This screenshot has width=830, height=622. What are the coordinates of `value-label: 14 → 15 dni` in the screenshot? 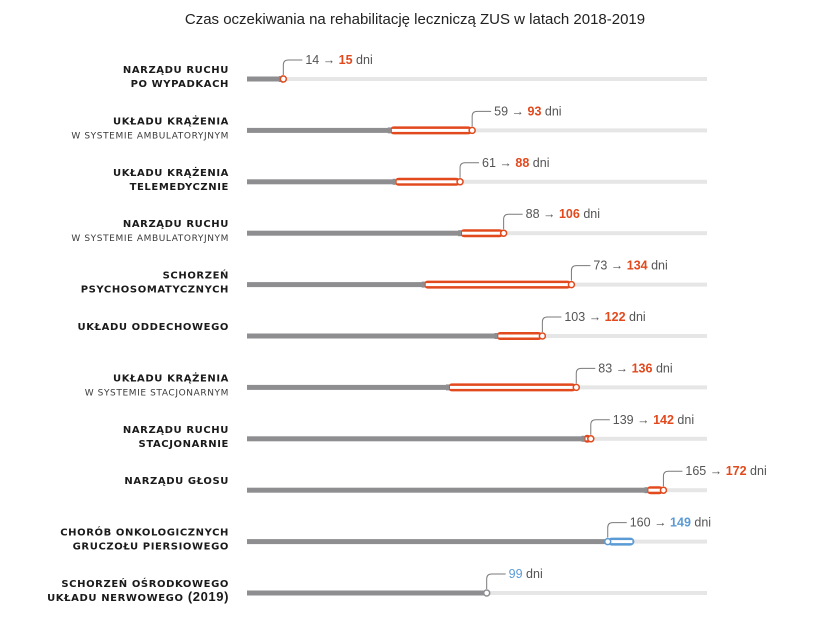 It's located at (338, 60).